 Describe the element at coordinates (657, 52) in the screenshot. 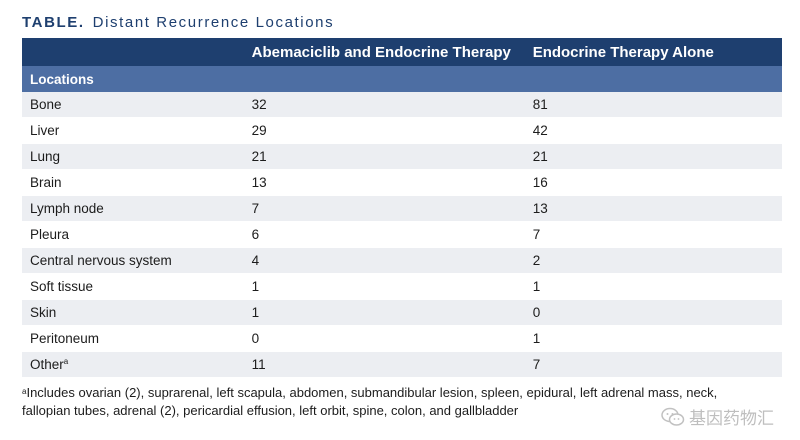

I see `column-header-endocrine-alone: Endocrine Therapy Alone` at that location.